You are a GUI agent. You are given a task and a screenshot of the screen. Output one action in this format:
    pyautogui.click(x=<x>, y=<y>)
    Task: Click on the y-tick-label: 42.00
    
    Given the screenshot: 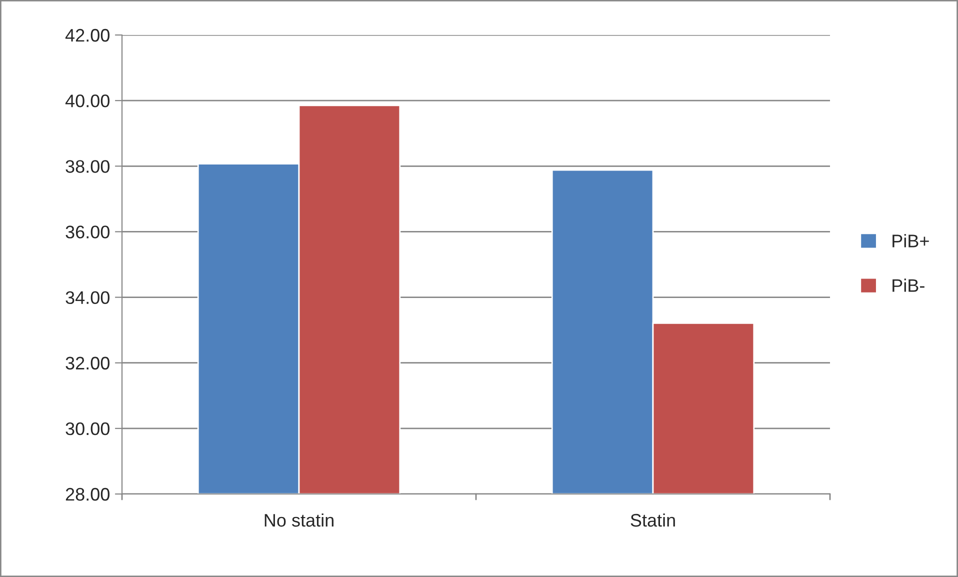 What is the action you would take?
    pyautogui.click(x=87, y=35)
    